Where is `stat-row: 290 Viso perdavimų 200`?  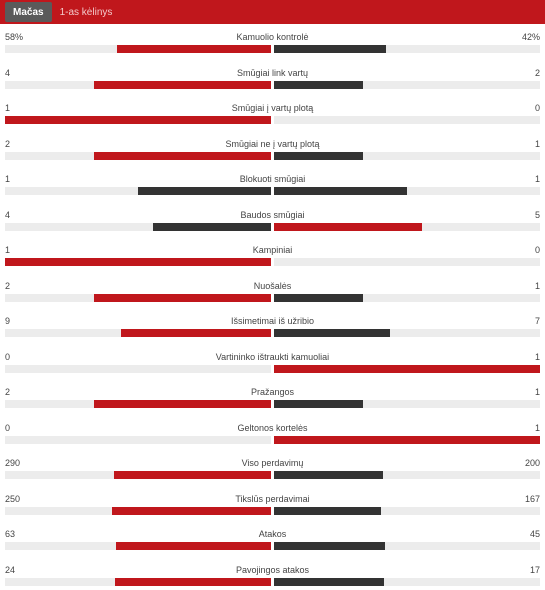
stat-row: 290 Viso perdavimų 200 is located at coordinates (272, 468).